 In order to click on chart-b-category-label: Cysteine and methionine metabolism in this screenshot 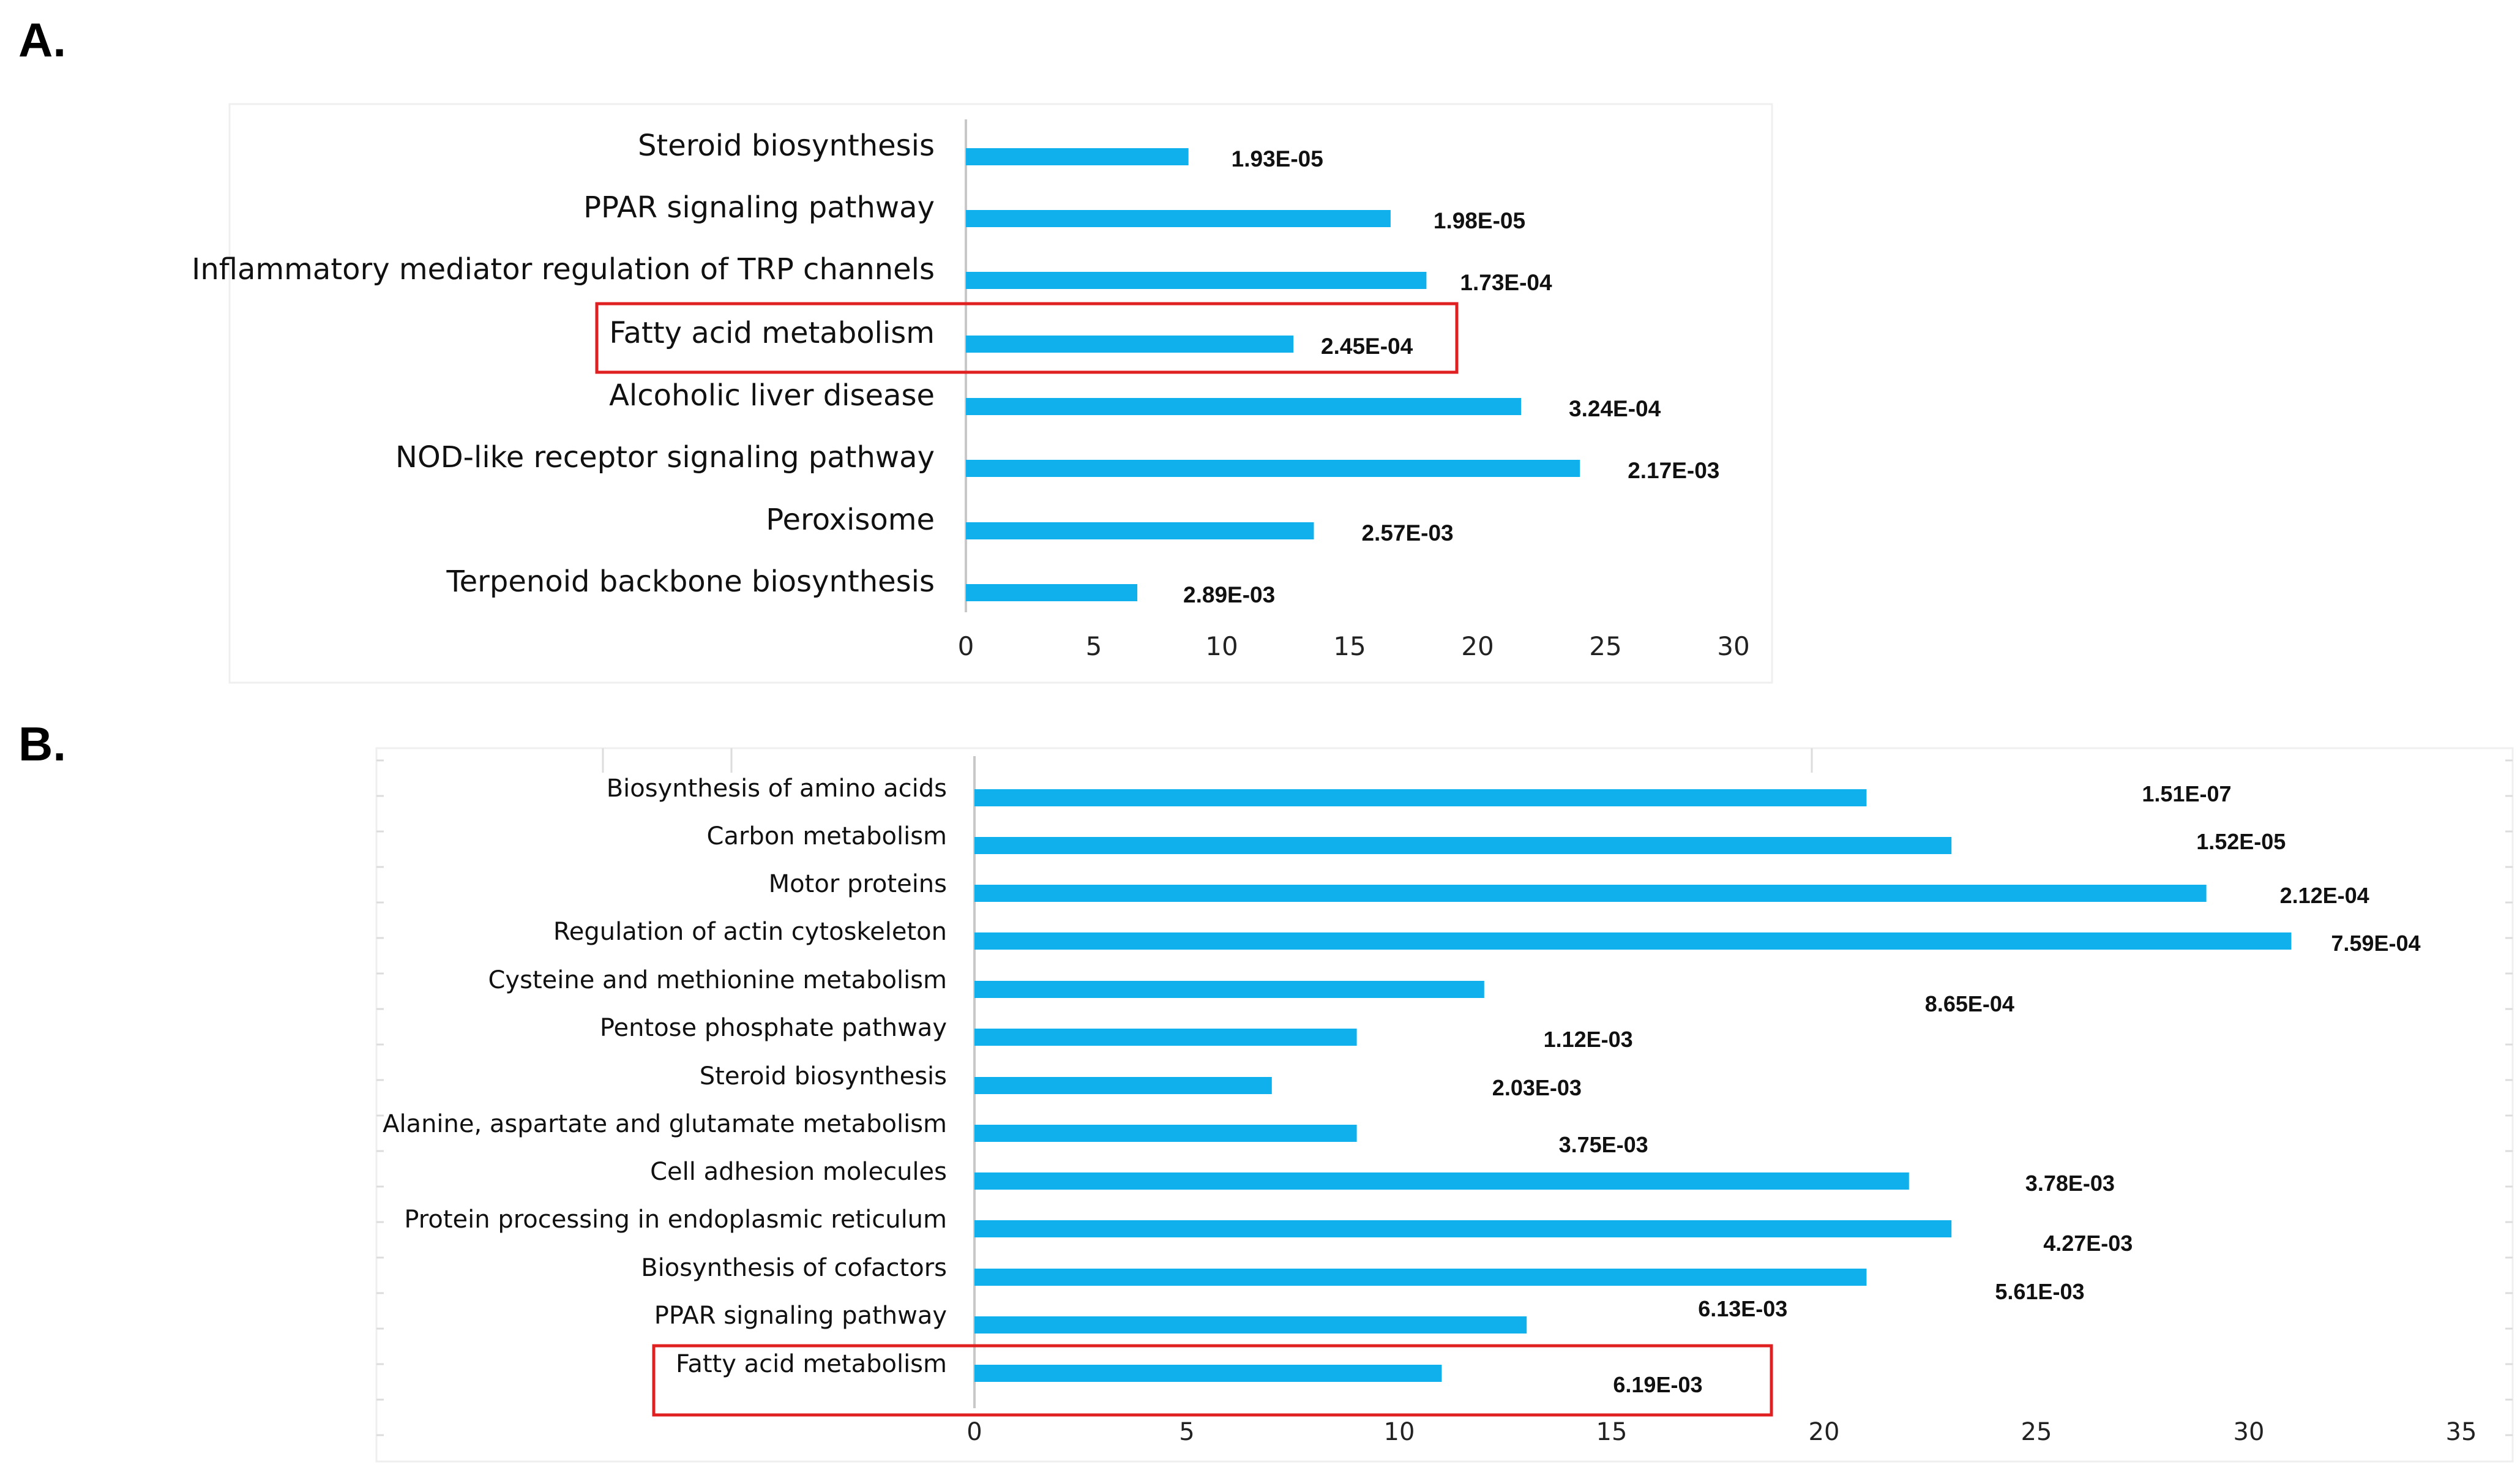, I will do `click(718, 980)`.